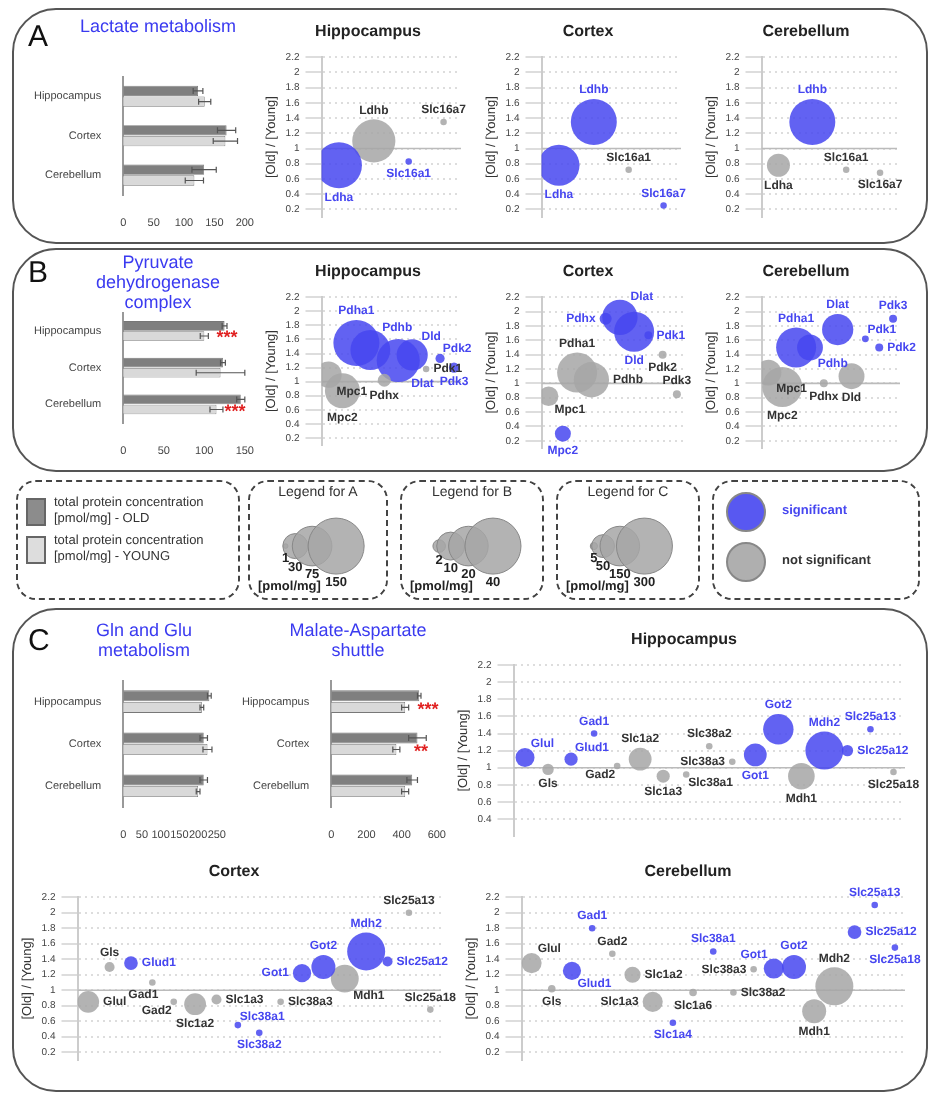  Describe the element at coordinates (358, 640) in the screenshot. I see `chart-title: Malate-Aspartate shuttle` at that location.